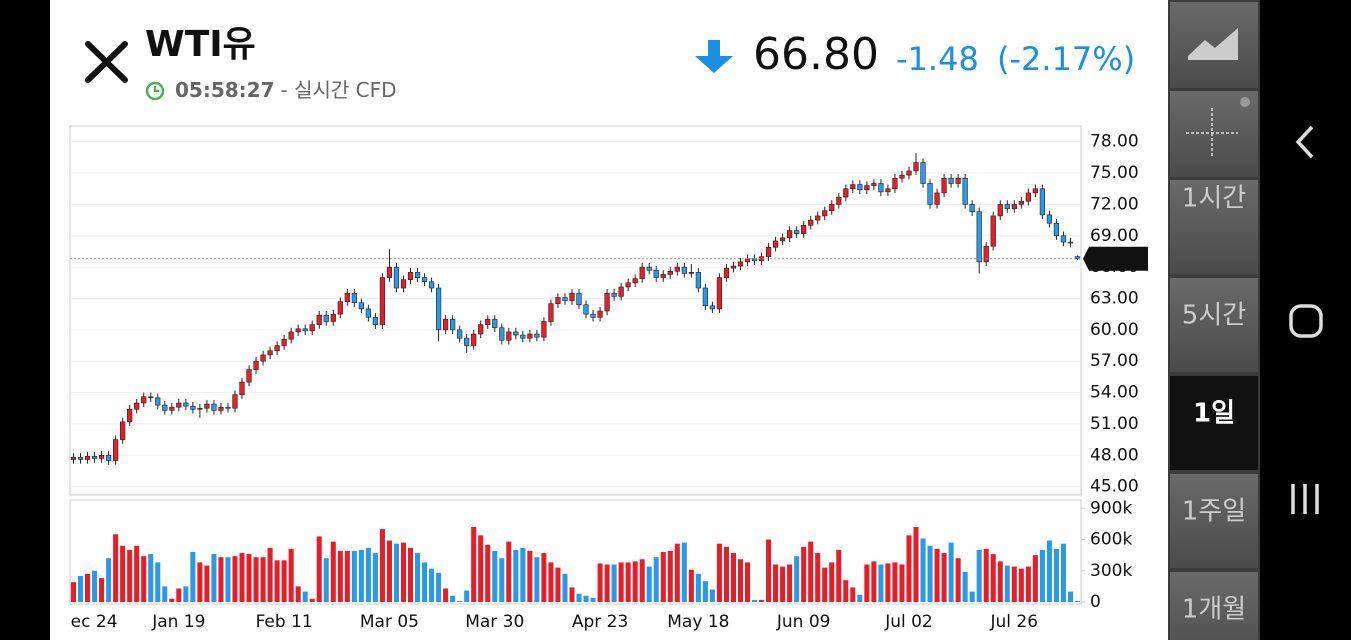 The height and width of the screenshot is (640, 1351). I want to click on last-price-tag, so click(1115, 258).